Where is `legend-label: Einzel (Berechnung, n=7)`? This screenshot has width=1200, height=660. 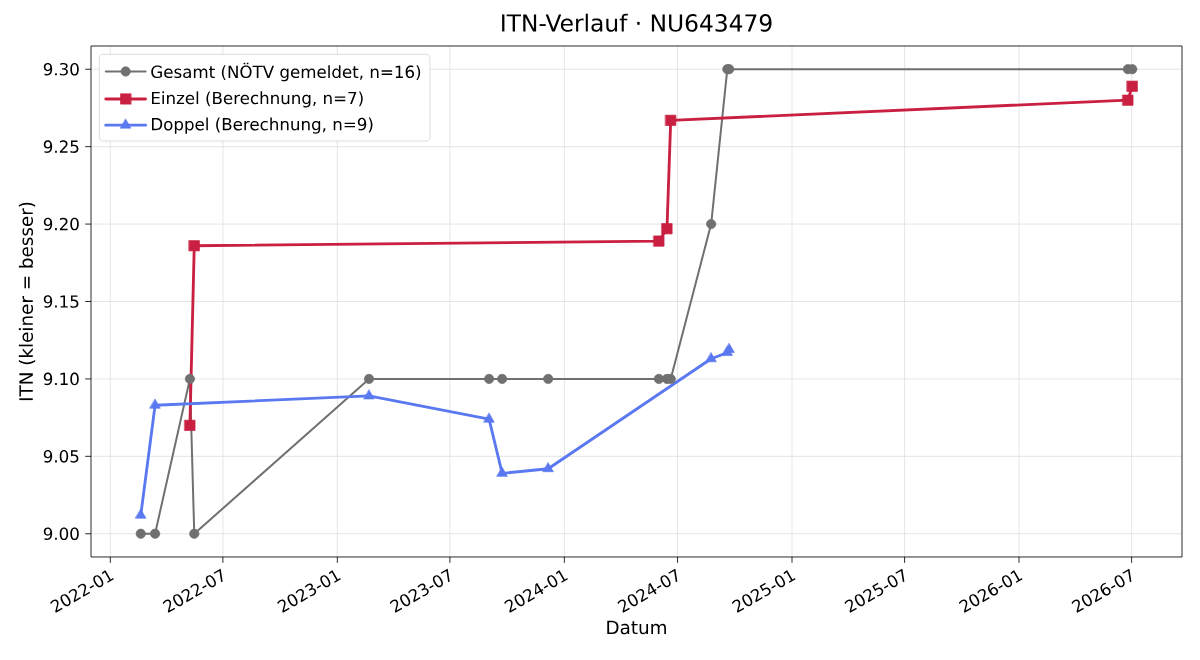 legend-label: Einzel (Berechnung, n=7) is located at coordinates (257, 99).